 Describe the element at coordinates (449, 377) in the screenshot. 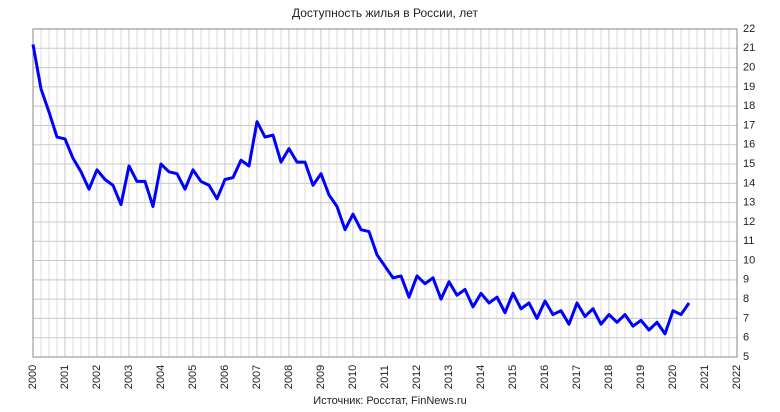

I see `x-tick-label: 2013` at that location.